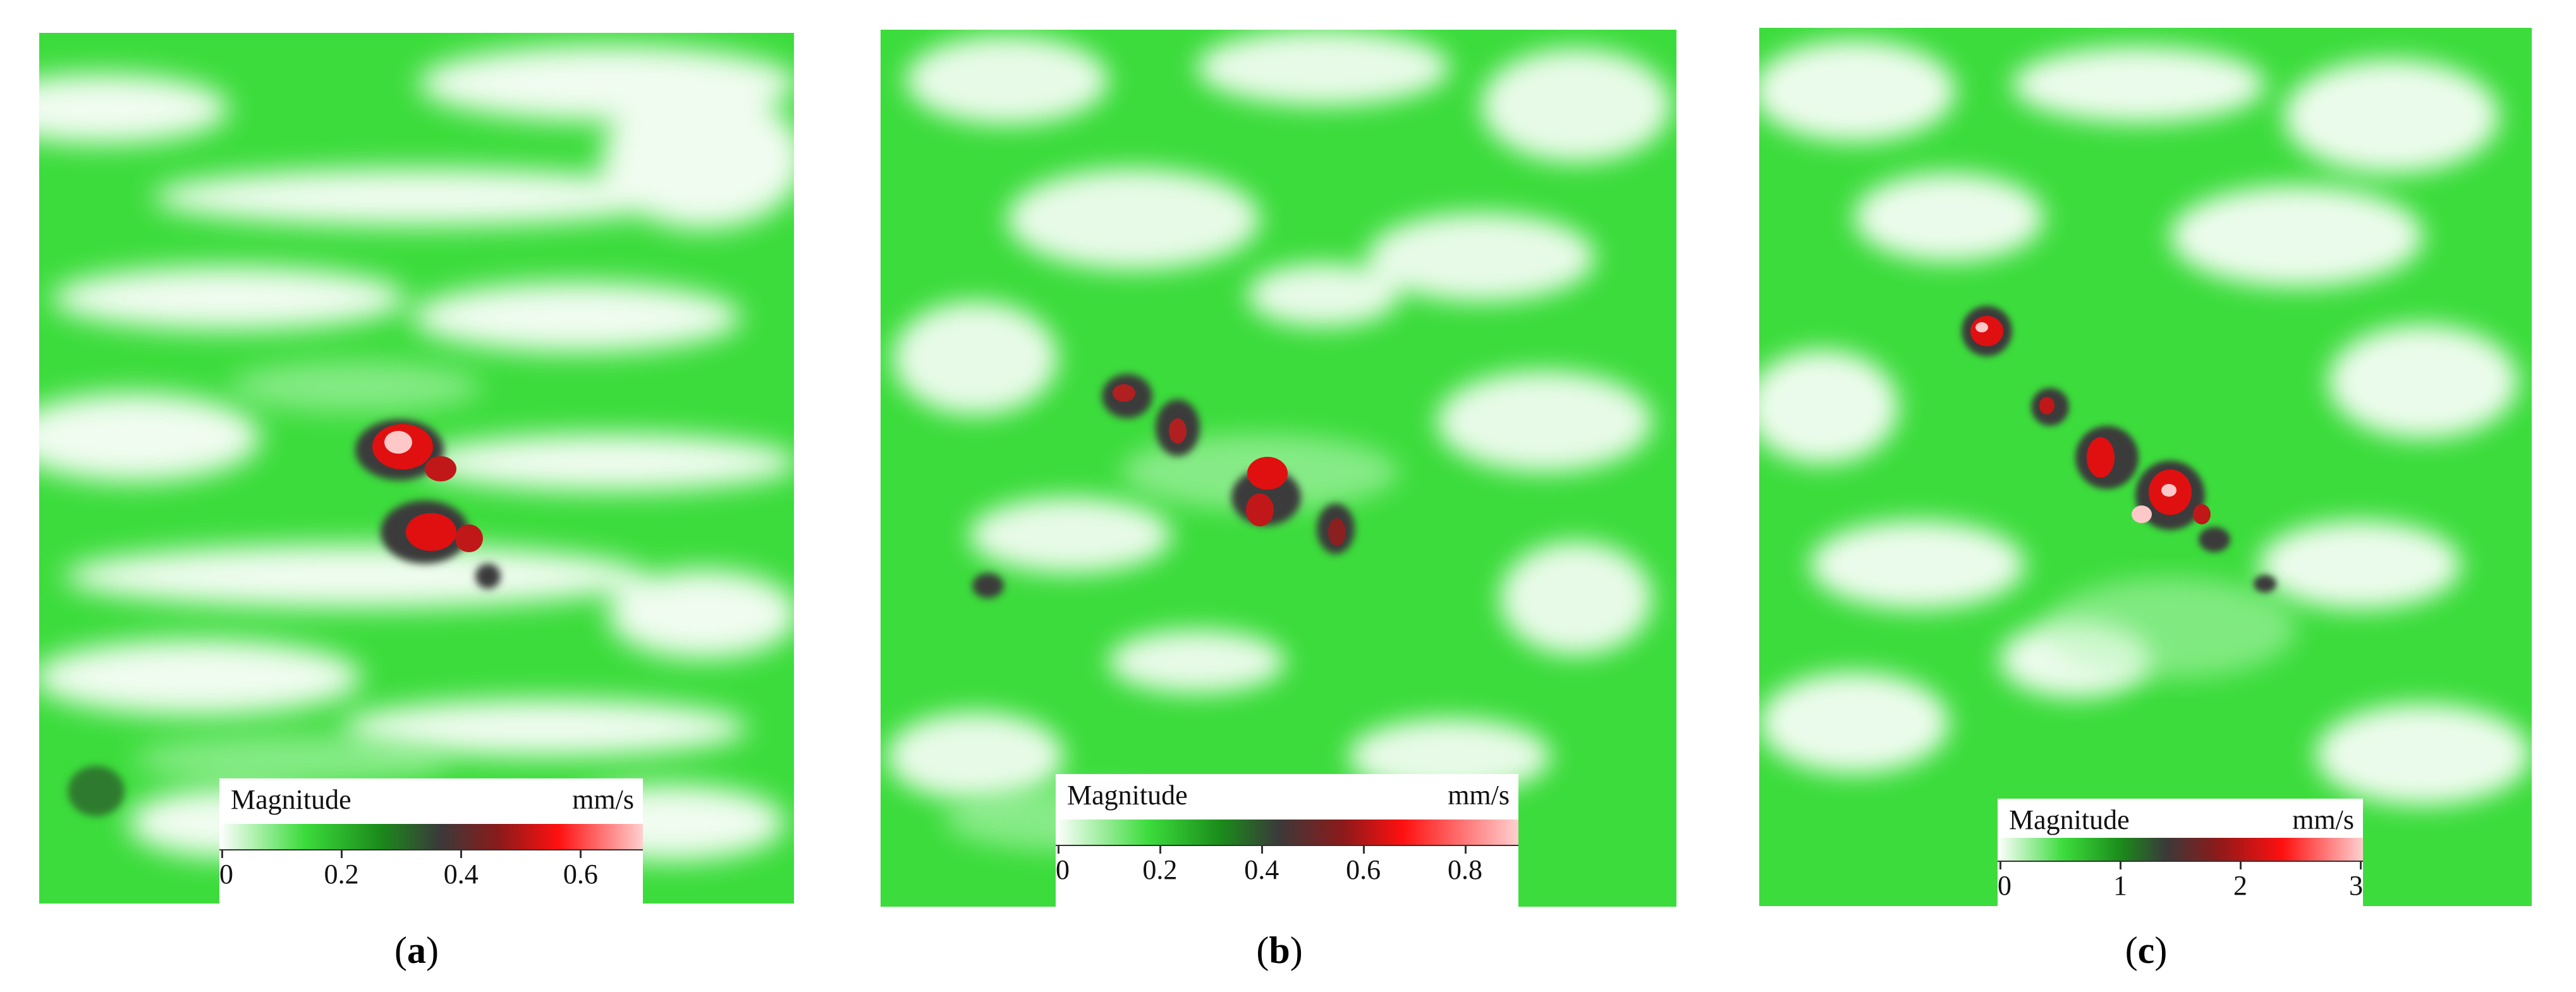 The image size is (2576, 992). I want to click on legend-tick-label: 2, so click(2240, 886).